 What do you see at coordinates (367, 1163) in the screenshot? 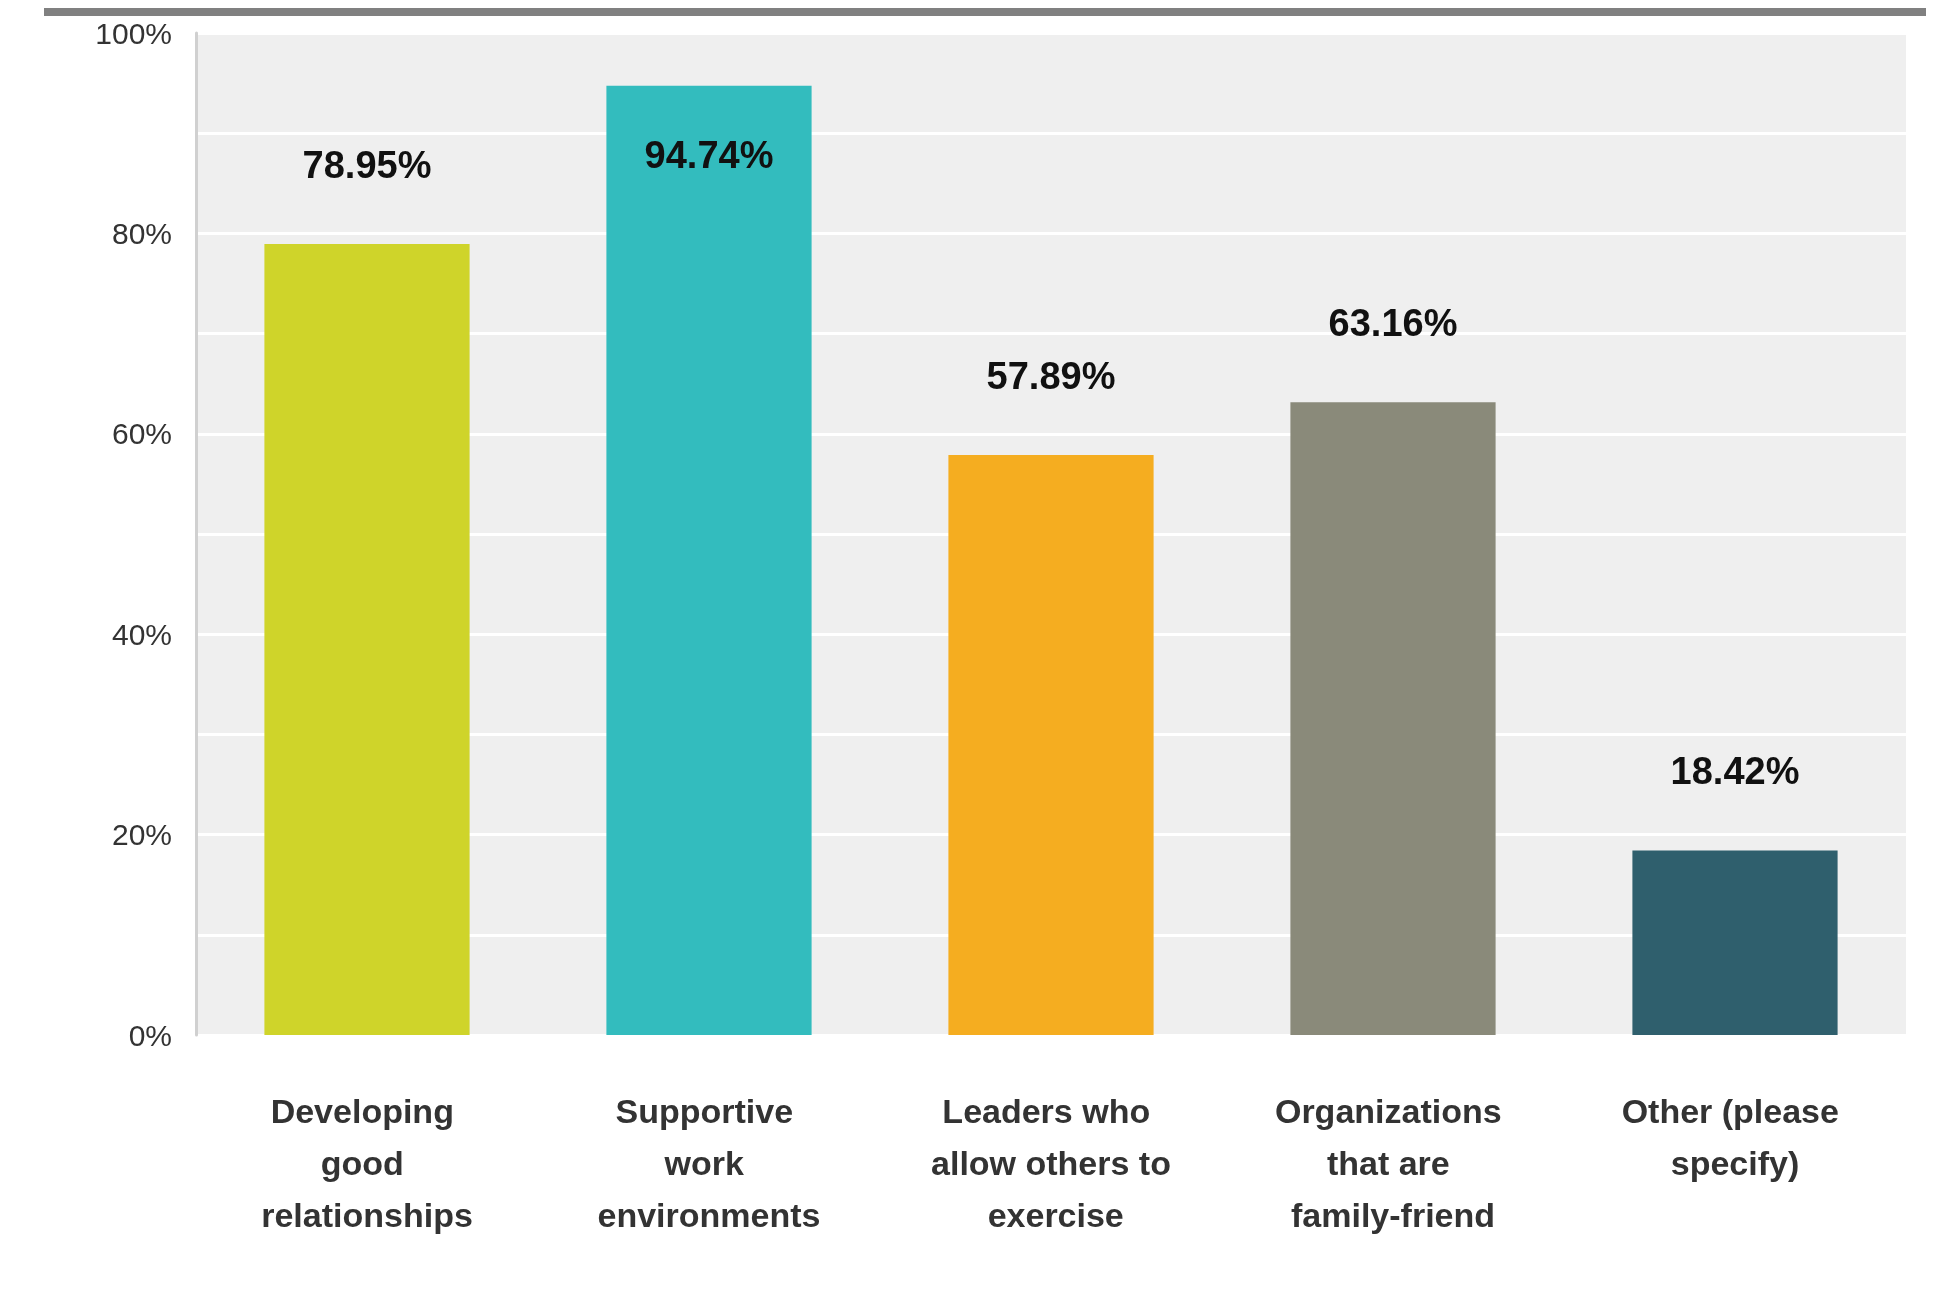
I see `x-tick-label: Developing good relationships` at bounding box center [367, 1163].